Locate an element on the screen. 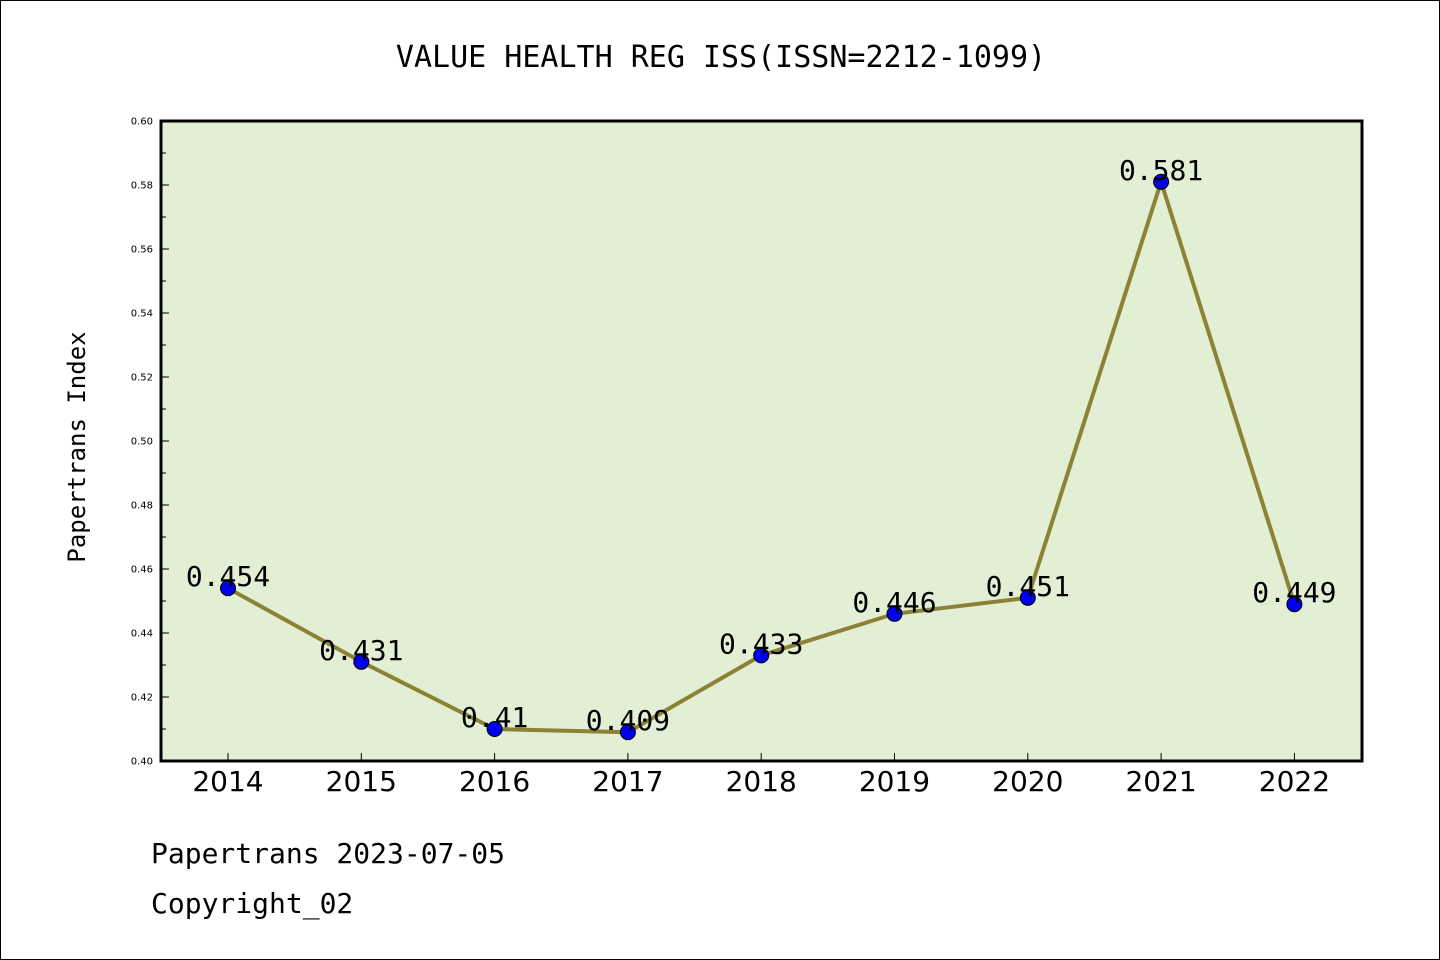 This screenshot has height=960, width=1440. y-tick-label: 0.54 is located at coordinates (142, 314).